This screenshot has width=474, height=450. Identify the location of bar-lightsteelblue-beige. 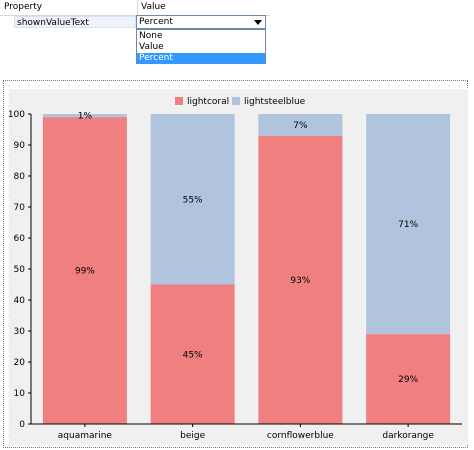
(192, 199).